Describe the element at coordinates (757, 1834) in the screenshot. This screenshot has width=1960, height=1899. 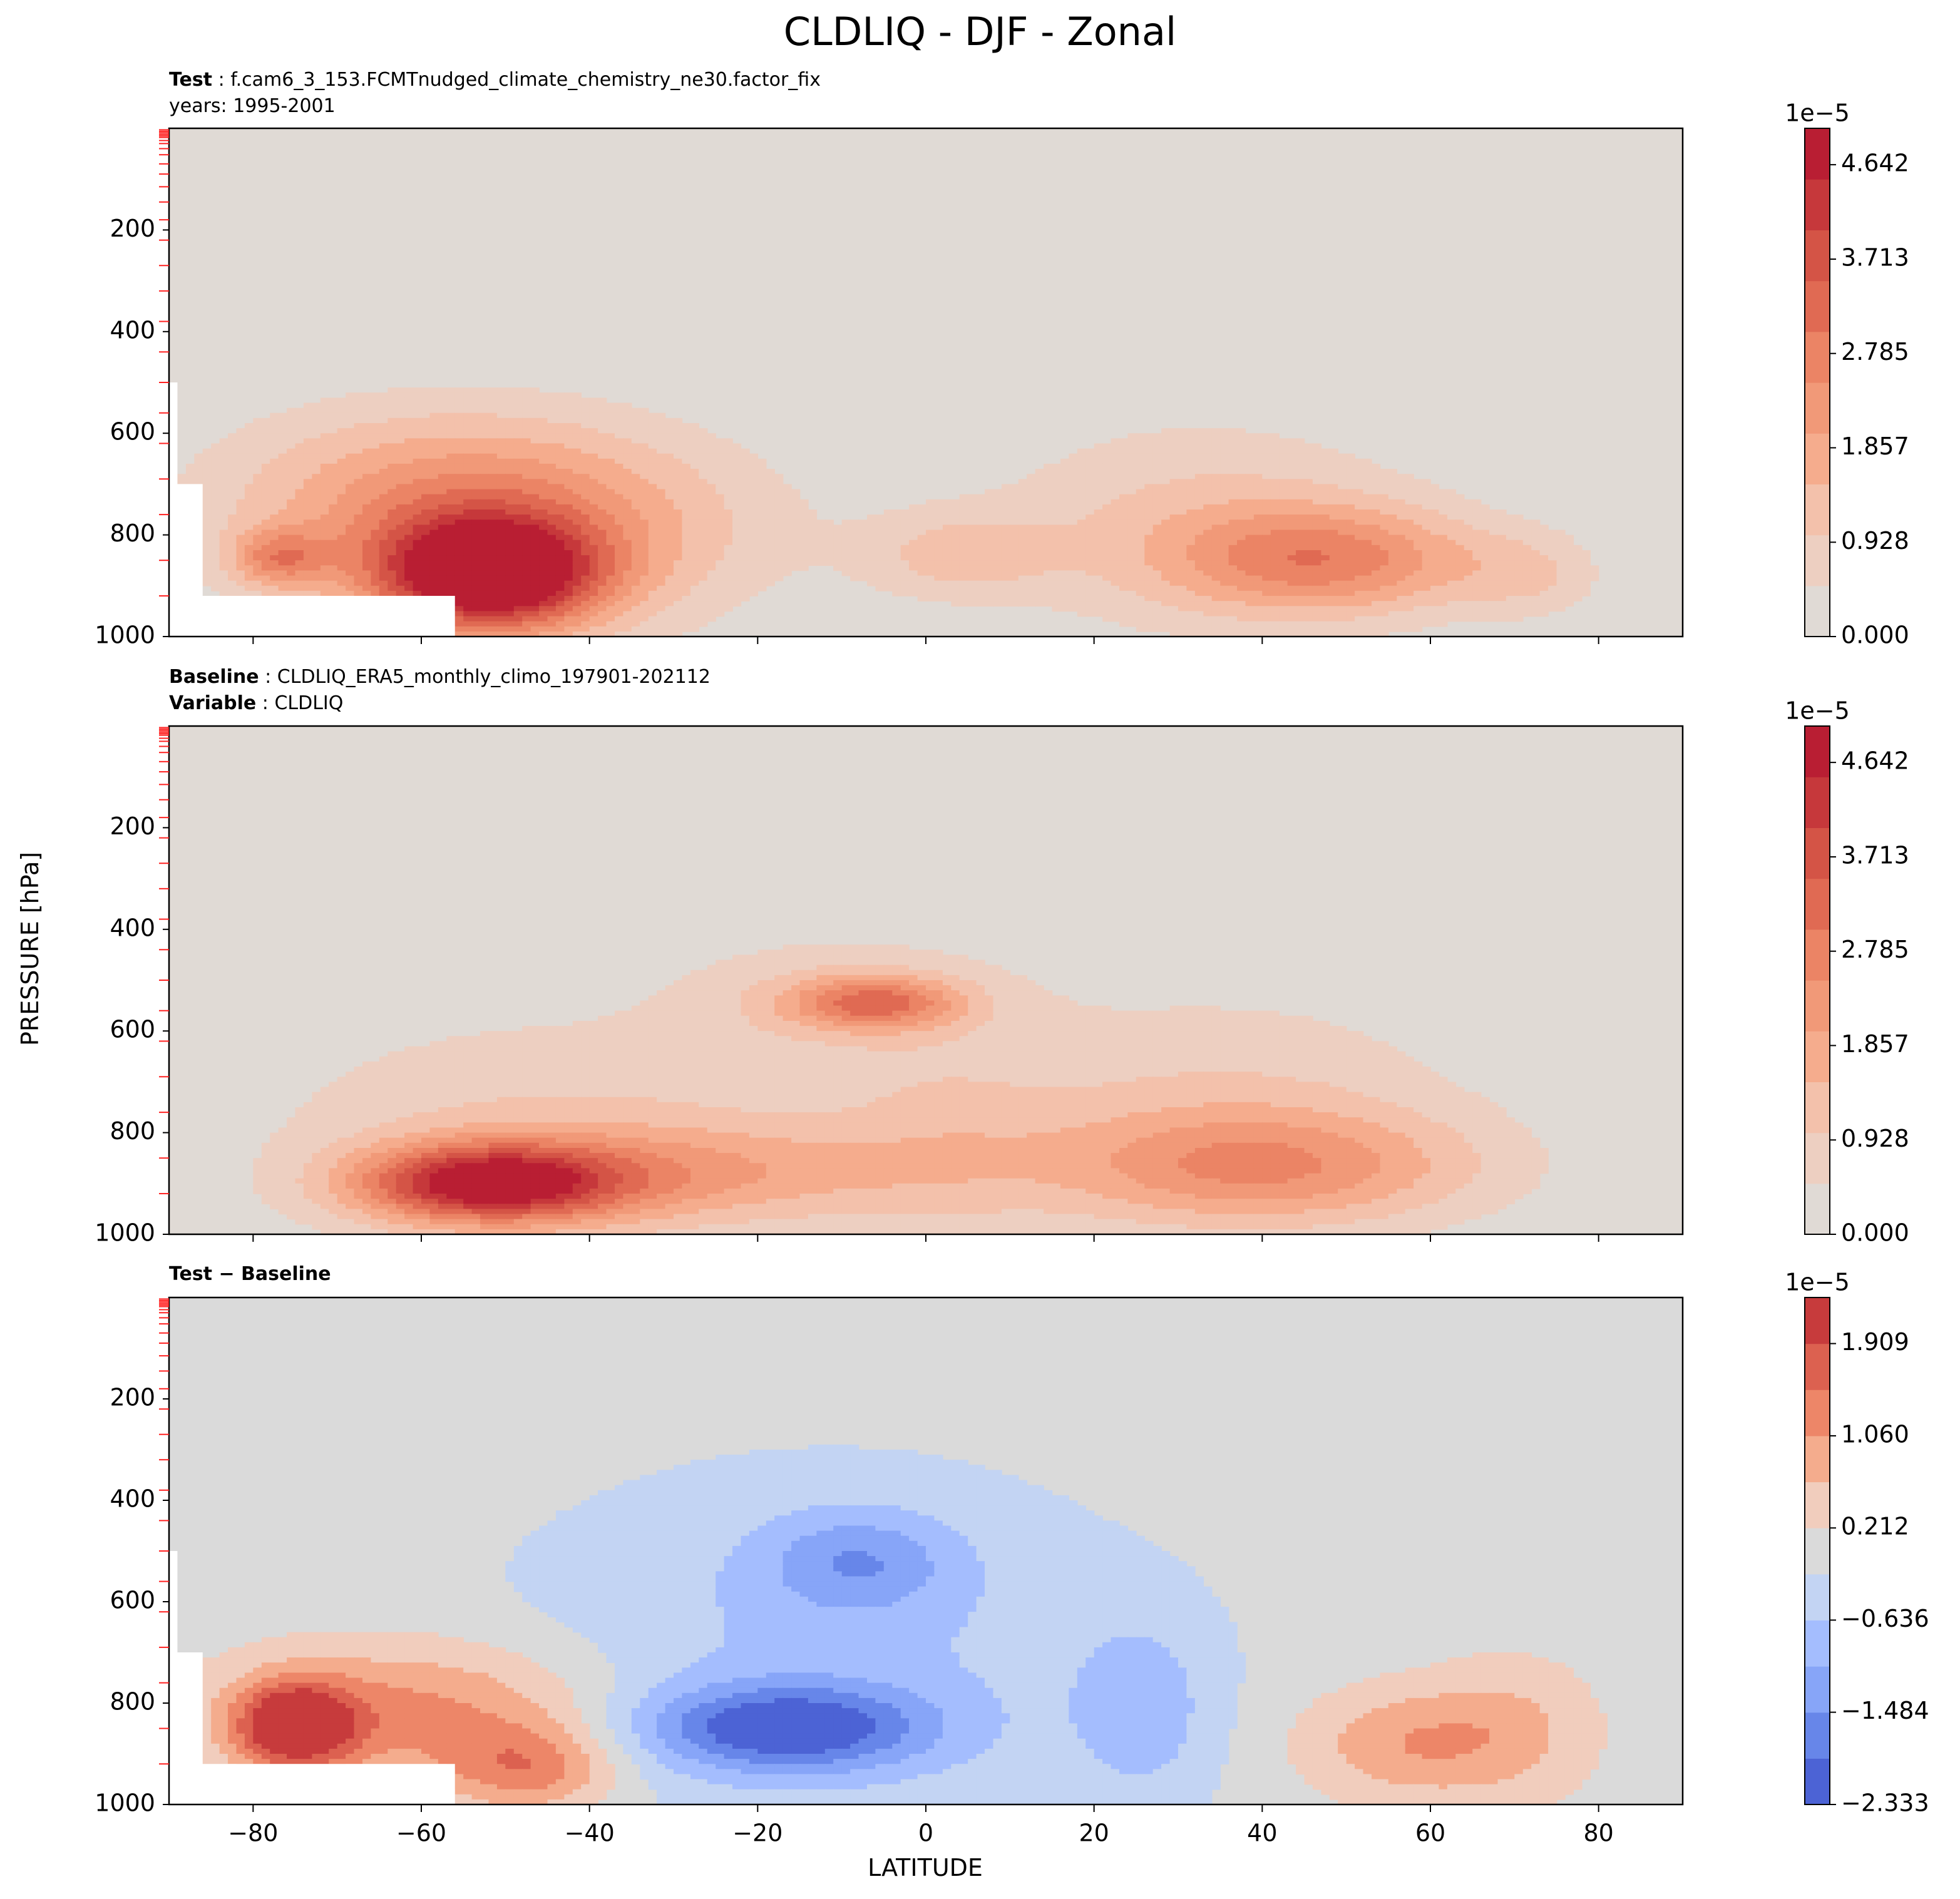
I see `x-tick-label: −20` at that location.